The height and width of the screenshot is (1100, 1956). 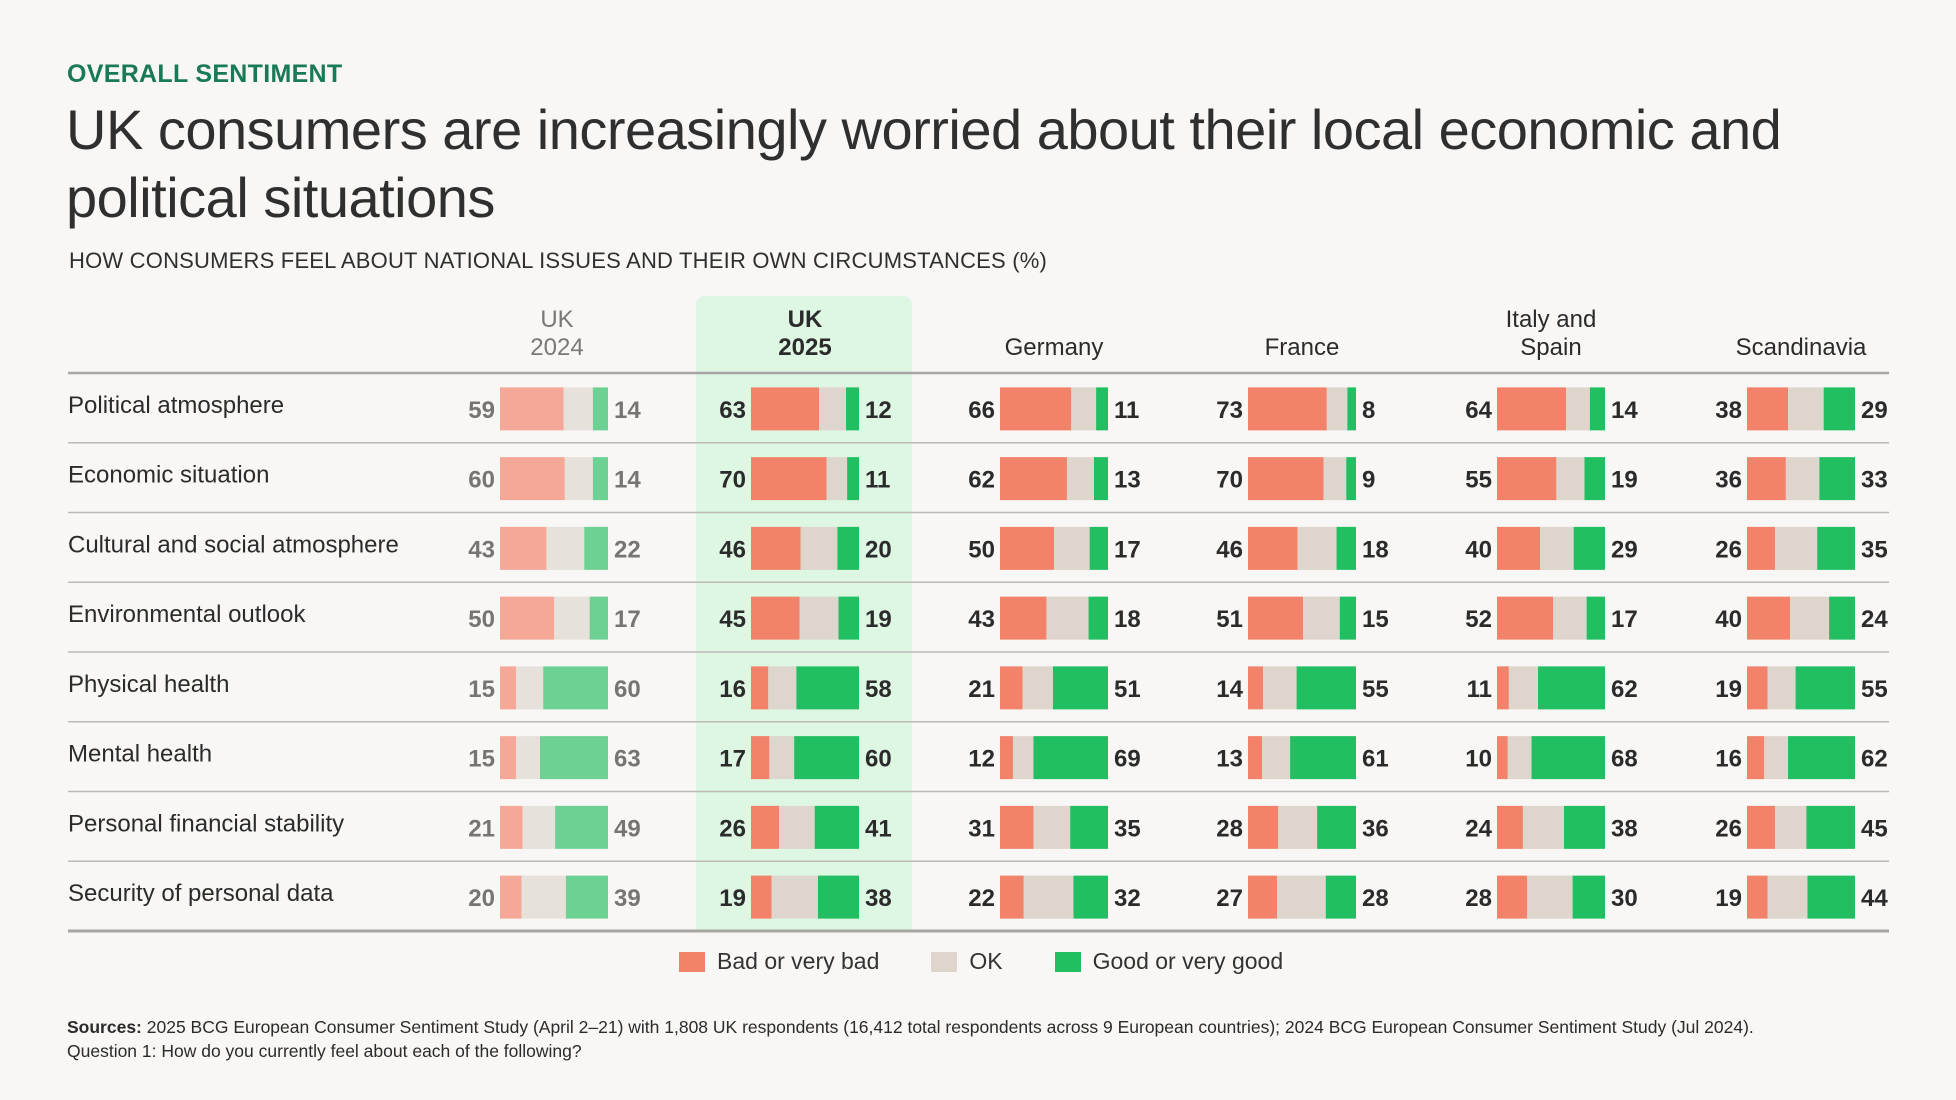 What do you see at coordinates (205, 74) in the screenshot?
I see `section-kicker: OVERALL SENTIMENT` at bounding box center [205, 74].